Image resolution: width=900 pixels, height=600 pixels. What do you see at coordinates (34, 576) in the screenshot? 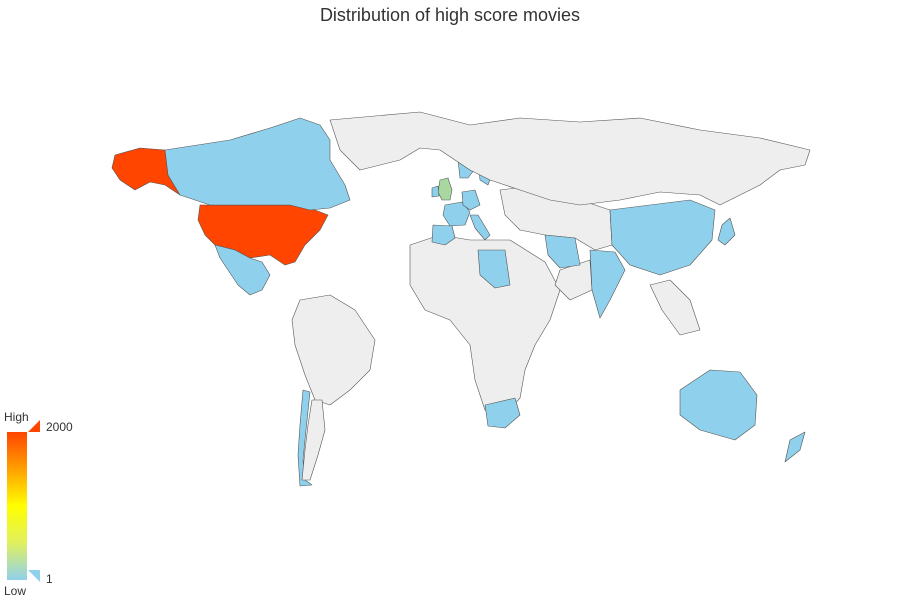
I see `visual-map-min-handle-icon` at bounding box center [34, 576].